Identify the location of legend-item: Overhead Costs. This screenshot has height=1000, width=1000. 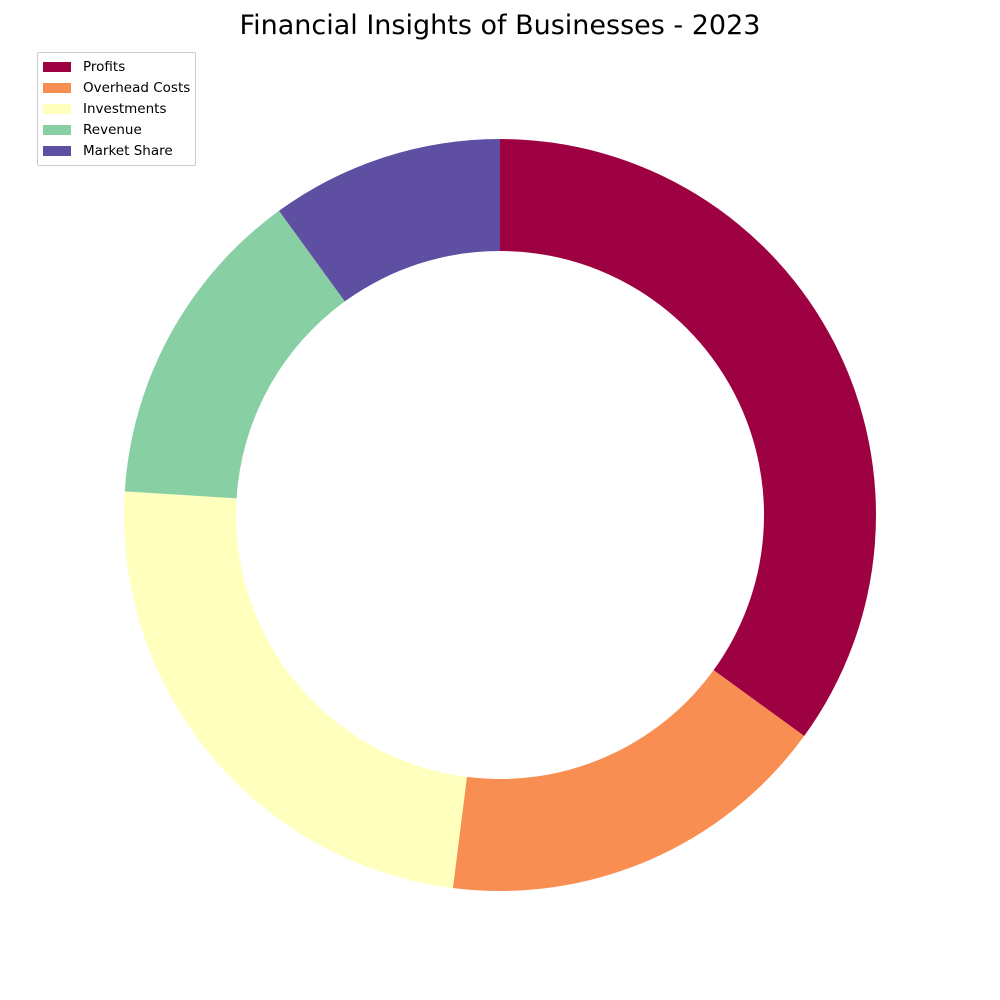
(116, 87).